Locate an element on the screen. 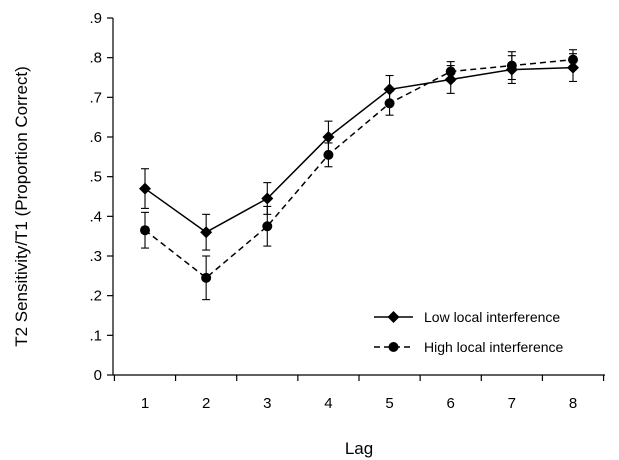  x-tick-label: 2 is located at coordinates (206, 403).